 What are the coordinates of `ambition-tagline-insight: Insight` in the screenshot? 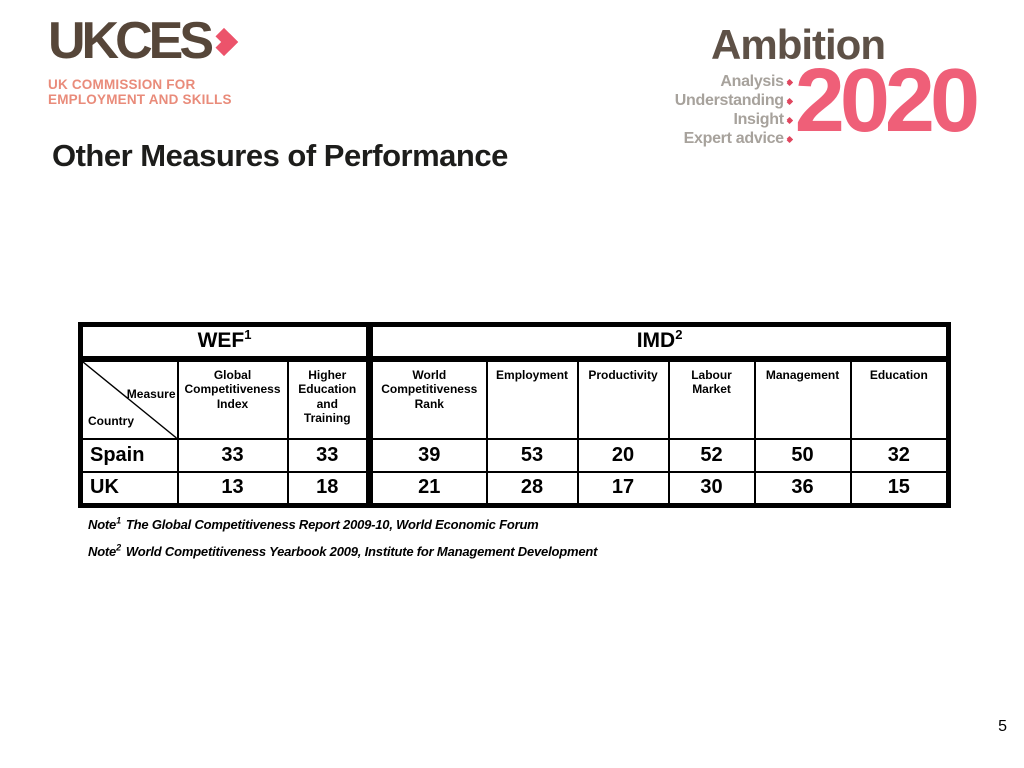 It's located at (763, 120).